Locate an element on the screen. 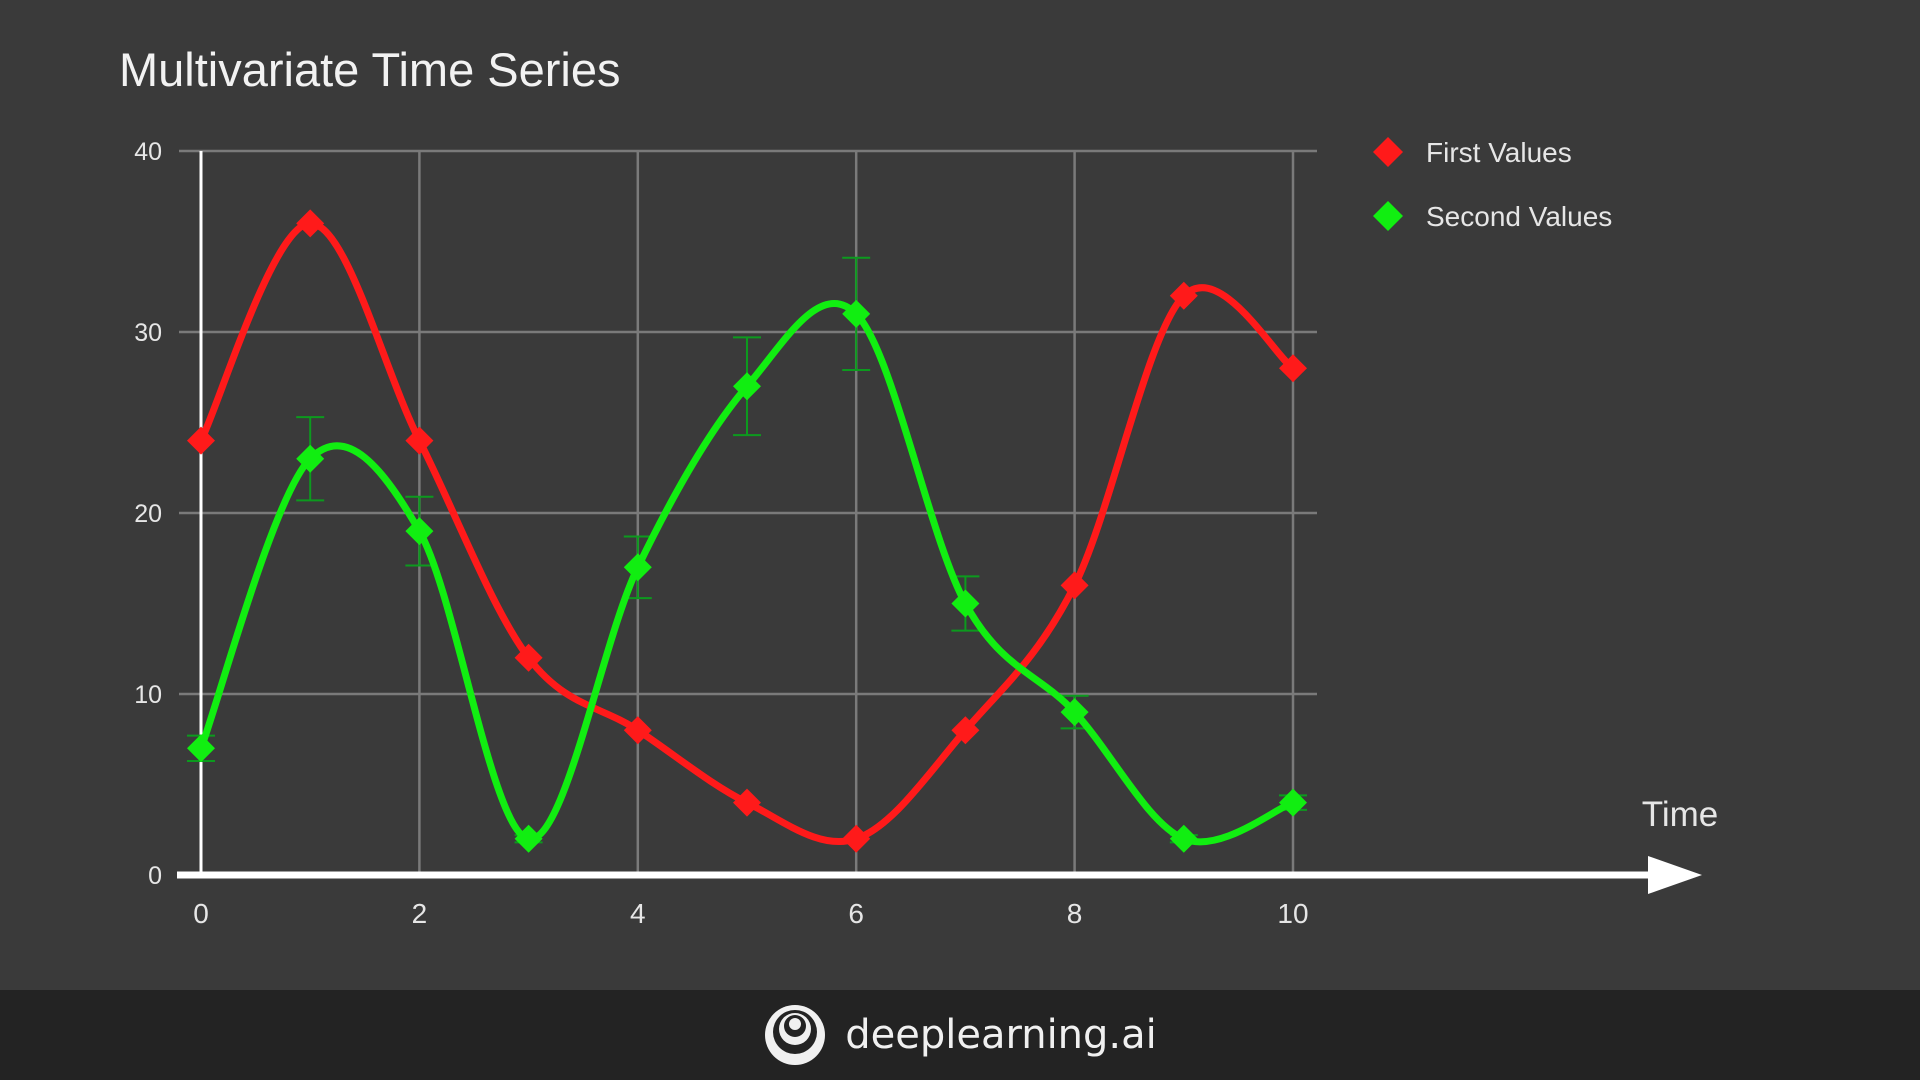  x-tick-label: 8 is located at coordinates (1075, 913).